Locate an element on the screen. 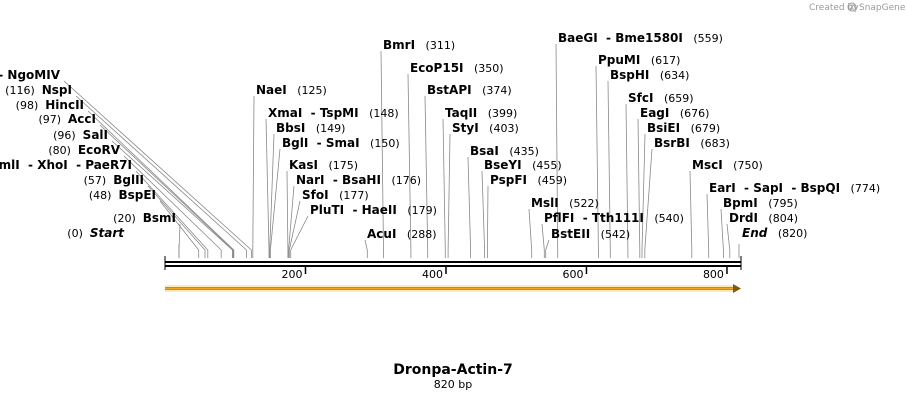  site-bsrfi-ngomiv: (123) BsrFI - NgoMIV is located at coordinates (30, 75).